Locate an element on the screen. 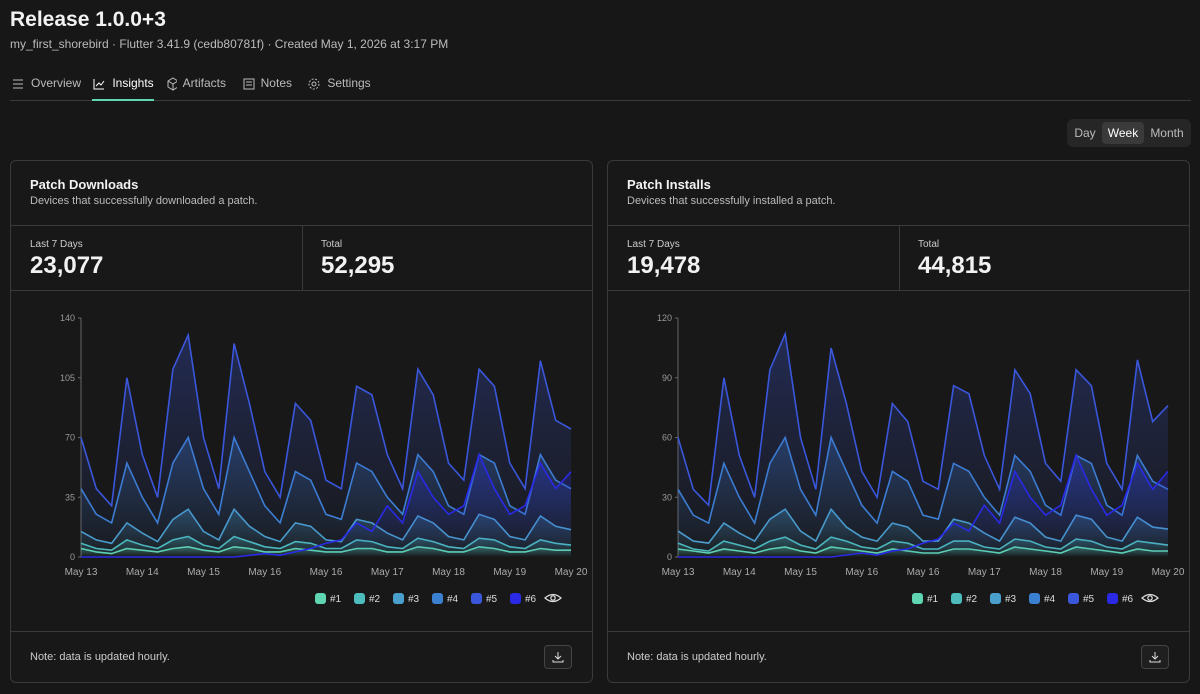  tab-label: Artifacts is located at coordinates (204, 83).